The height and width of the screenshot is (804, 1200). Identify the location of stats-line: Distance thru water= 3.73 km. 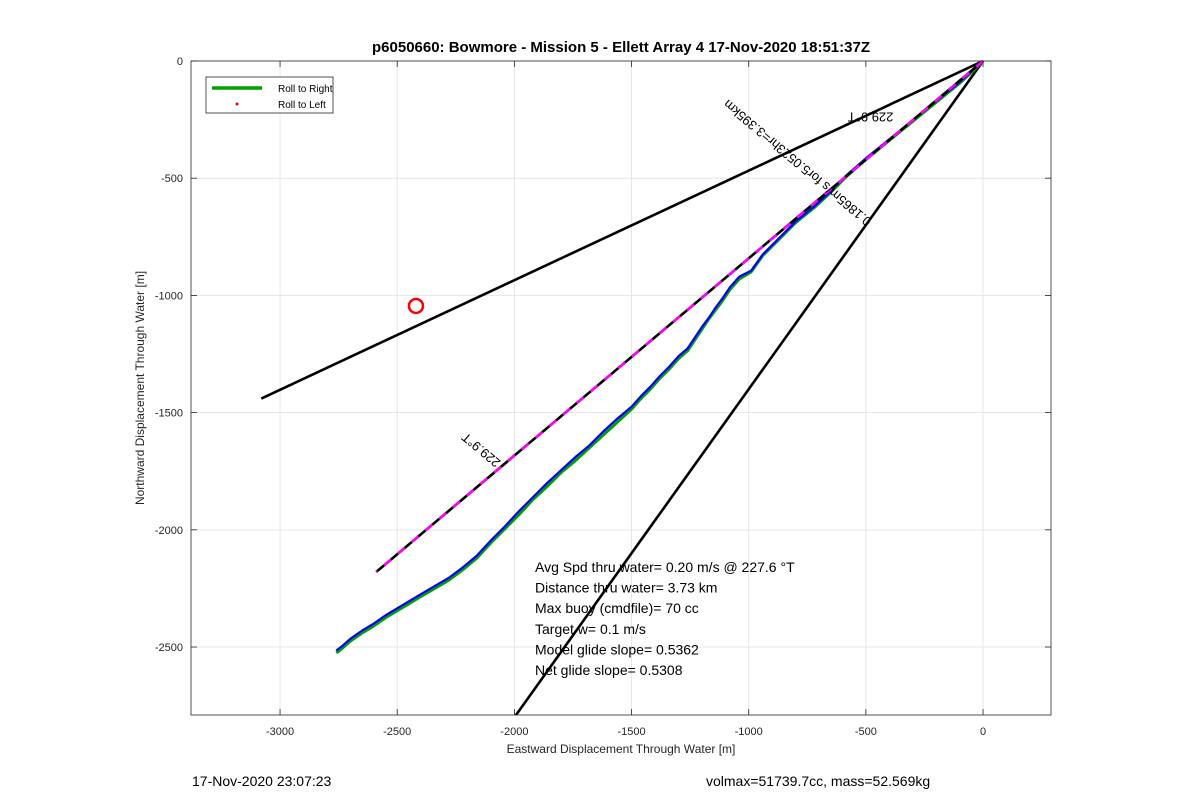
(626, 588).